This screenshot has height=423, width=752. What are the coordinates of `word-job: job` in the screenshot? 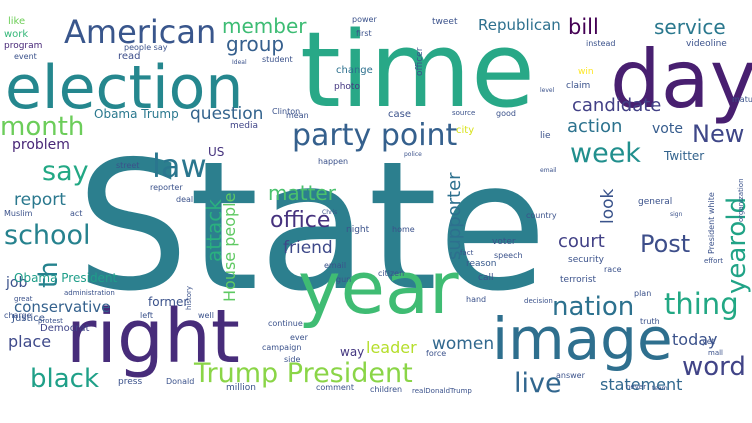 It's located at (17, 283).